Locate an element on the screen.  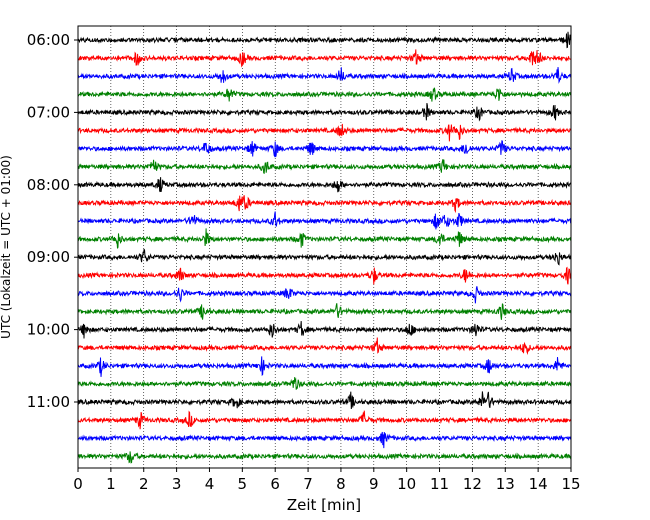
x-tick-label: 14 is located at coordinates (538, 484).